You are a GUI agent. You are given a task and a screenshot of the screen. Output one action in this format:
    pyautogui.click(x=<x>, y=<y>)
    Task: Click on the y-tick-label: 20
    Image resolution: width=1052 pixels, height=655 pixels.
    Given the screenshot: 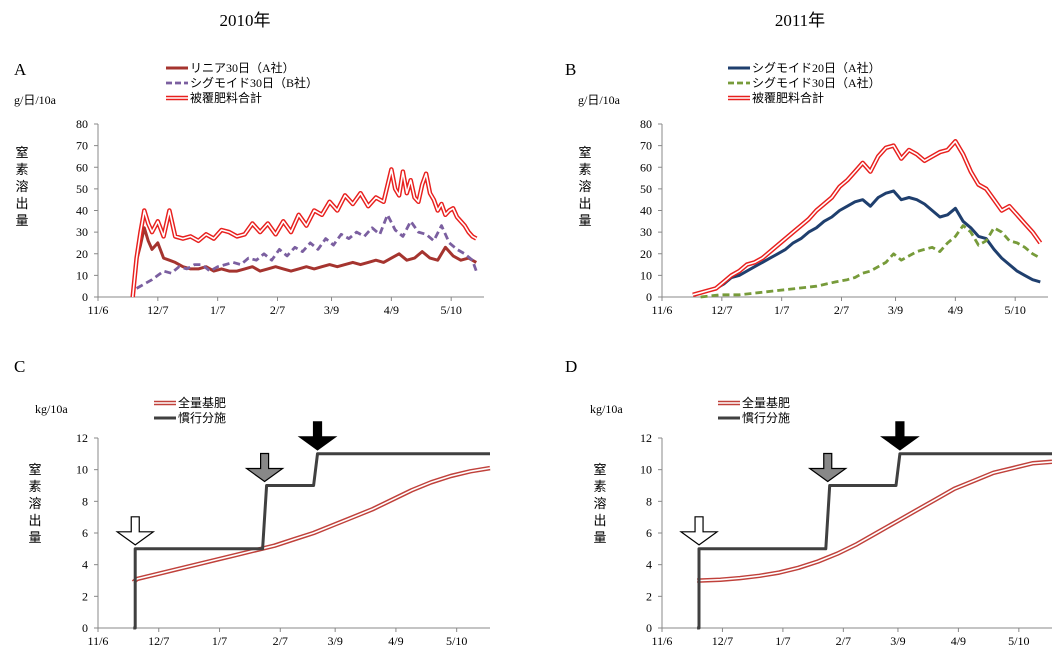 What is the action you would take?
    pyautogui.click(x=646, y=254)
    